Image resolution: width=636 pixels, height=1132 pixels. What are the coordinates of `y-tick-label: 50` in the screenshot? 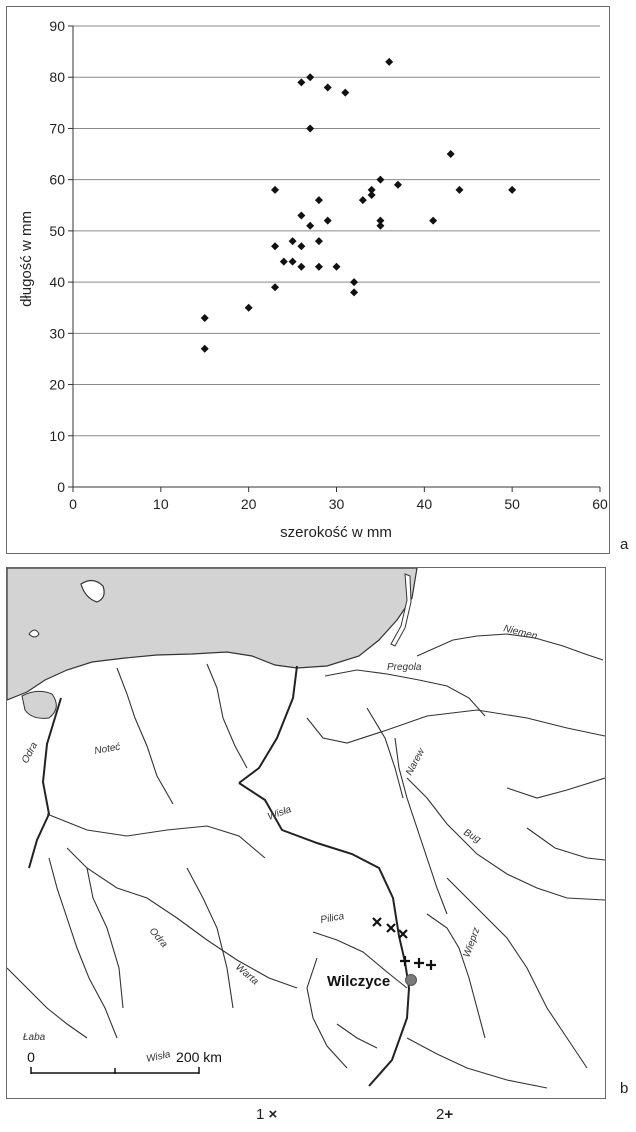 It's located at (57, 231).